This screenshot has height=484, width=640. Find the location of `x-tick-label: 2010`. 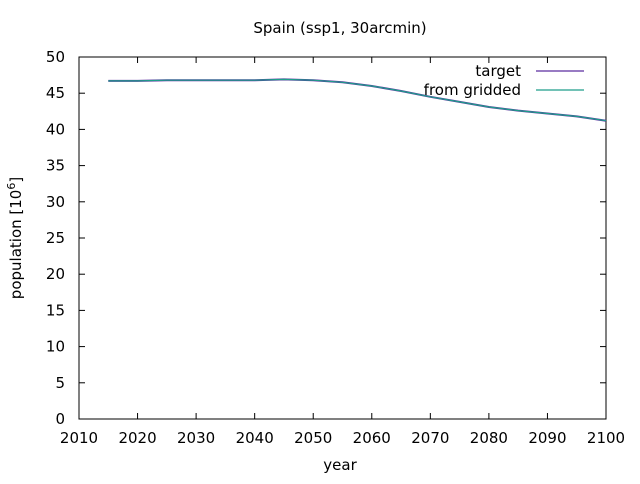

x-tick-label: 2010 is located at coordinates (79, 438).